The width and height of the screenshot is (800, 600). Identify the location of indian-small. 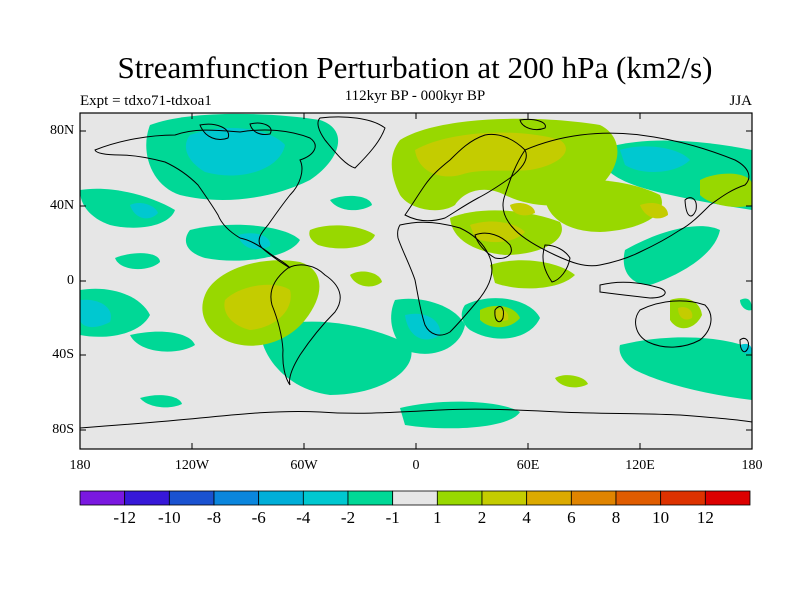
(571, 381).